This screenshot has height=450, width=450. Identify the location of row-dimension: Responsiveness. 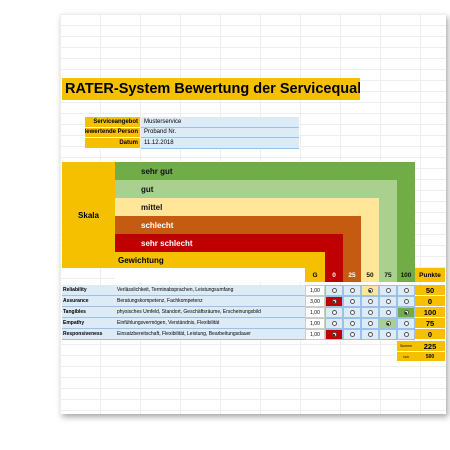
(88, 334).